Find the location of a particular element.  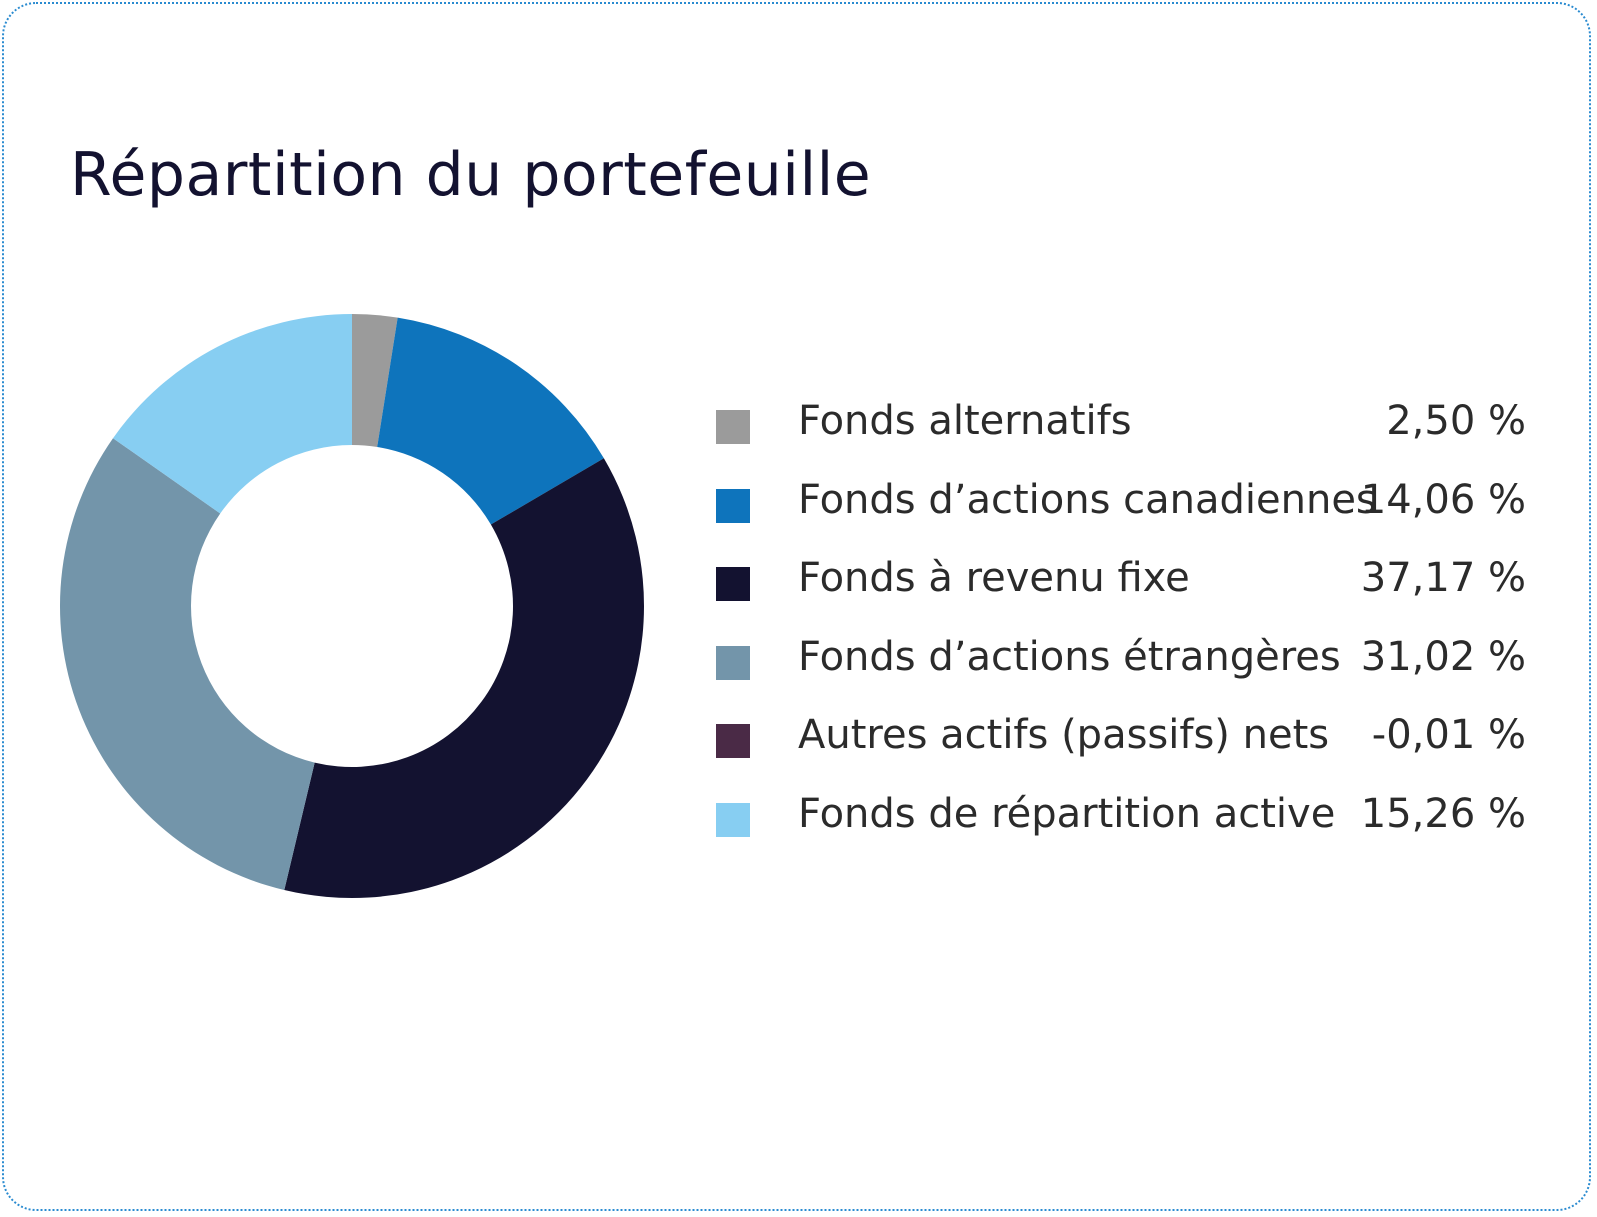

legend-label: Fonds d’actions étrangères is located at coordinates (1069, 656).